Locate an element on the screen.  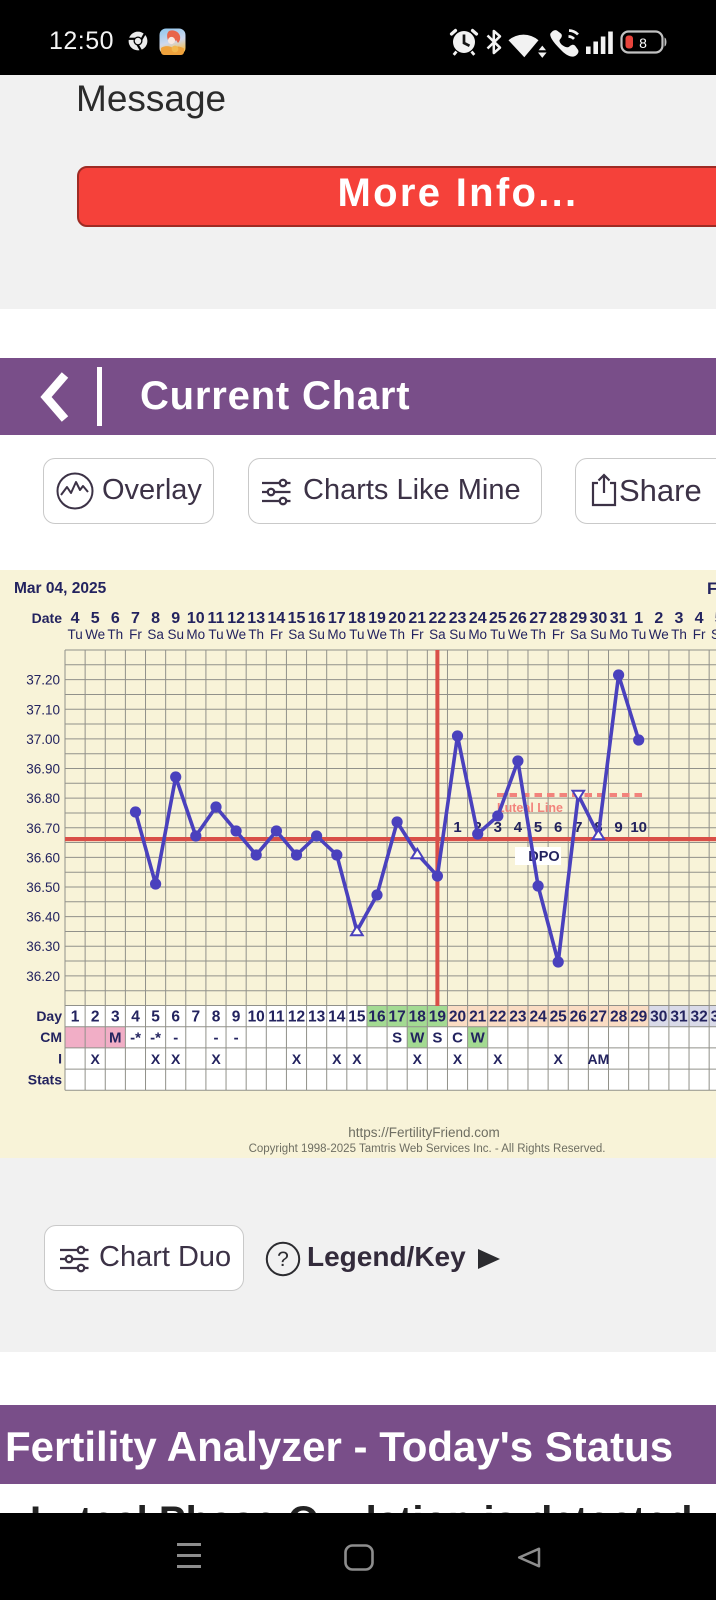
svg-text: 36.90 is located at coordinates (43, 769).